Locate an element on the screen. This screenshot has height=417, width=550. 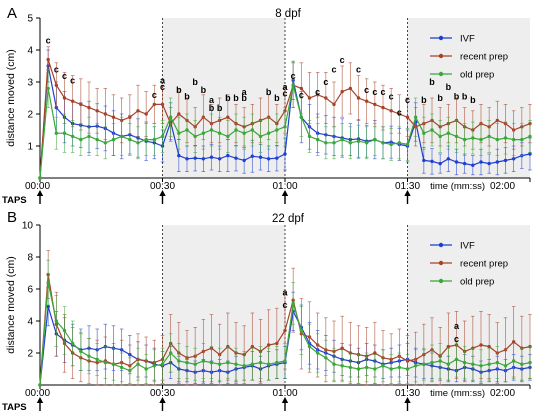
chart-title: 8 dpf is located at coordinates (288, 14).